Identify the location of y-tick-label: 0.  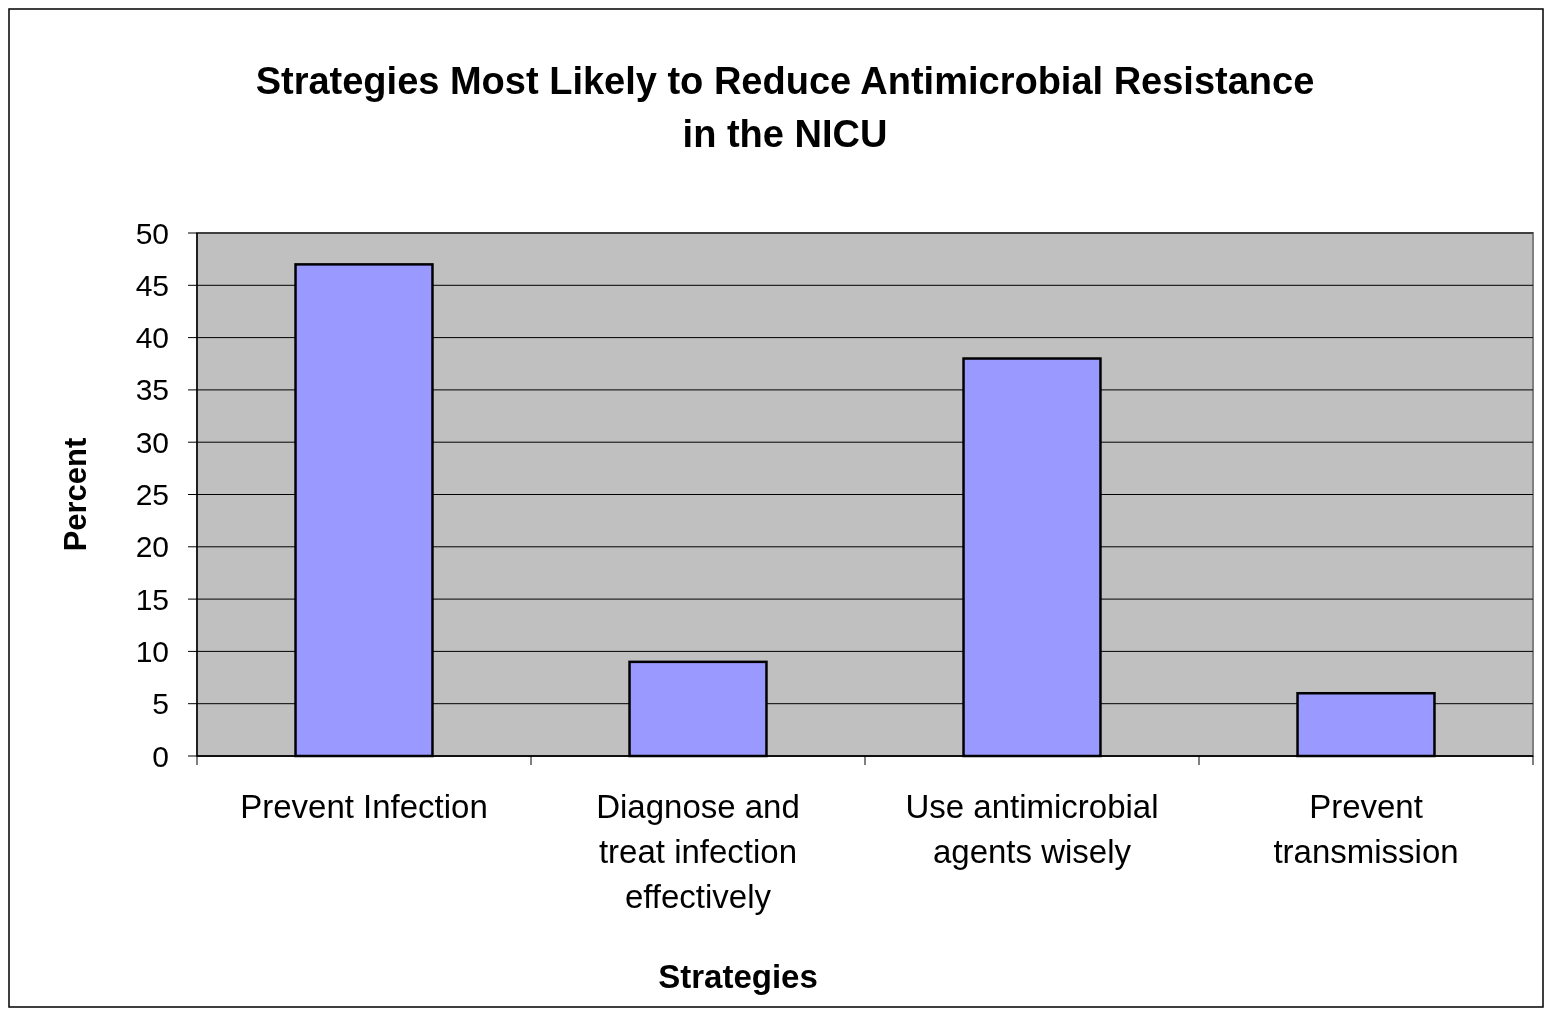
(160, 756).